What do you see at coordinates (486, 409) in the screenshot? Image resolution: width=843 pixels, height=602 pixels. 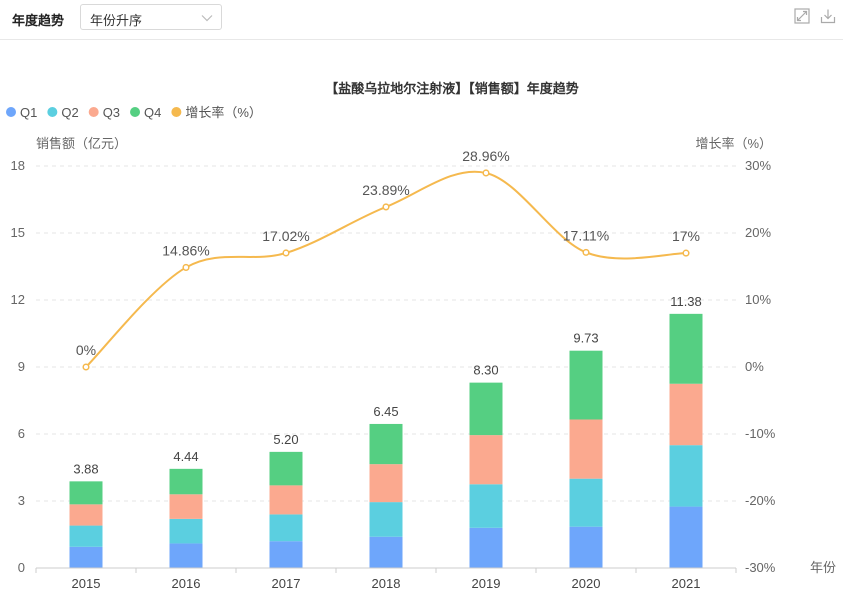 I see `bar-q4-2019` at bounding box center [486, 409].